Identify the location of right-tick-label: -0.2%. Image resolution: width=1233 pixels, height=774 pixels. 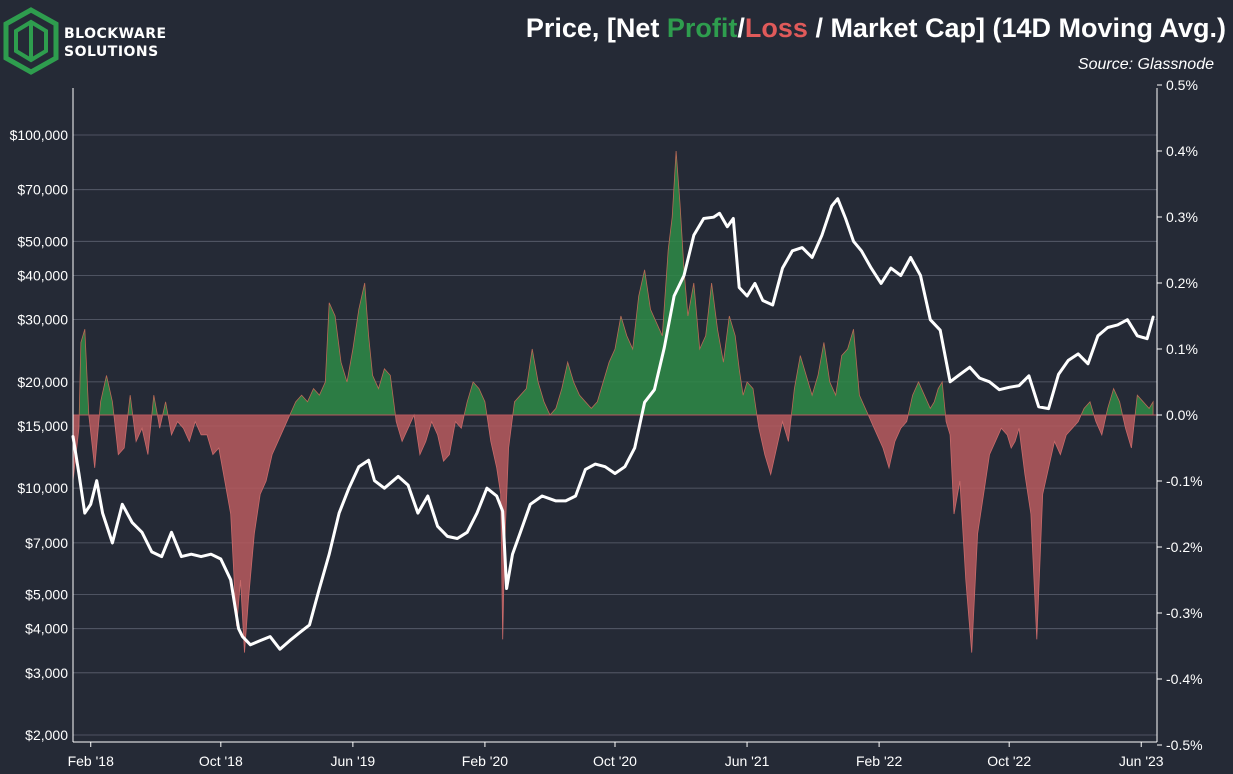
(1184, 547).